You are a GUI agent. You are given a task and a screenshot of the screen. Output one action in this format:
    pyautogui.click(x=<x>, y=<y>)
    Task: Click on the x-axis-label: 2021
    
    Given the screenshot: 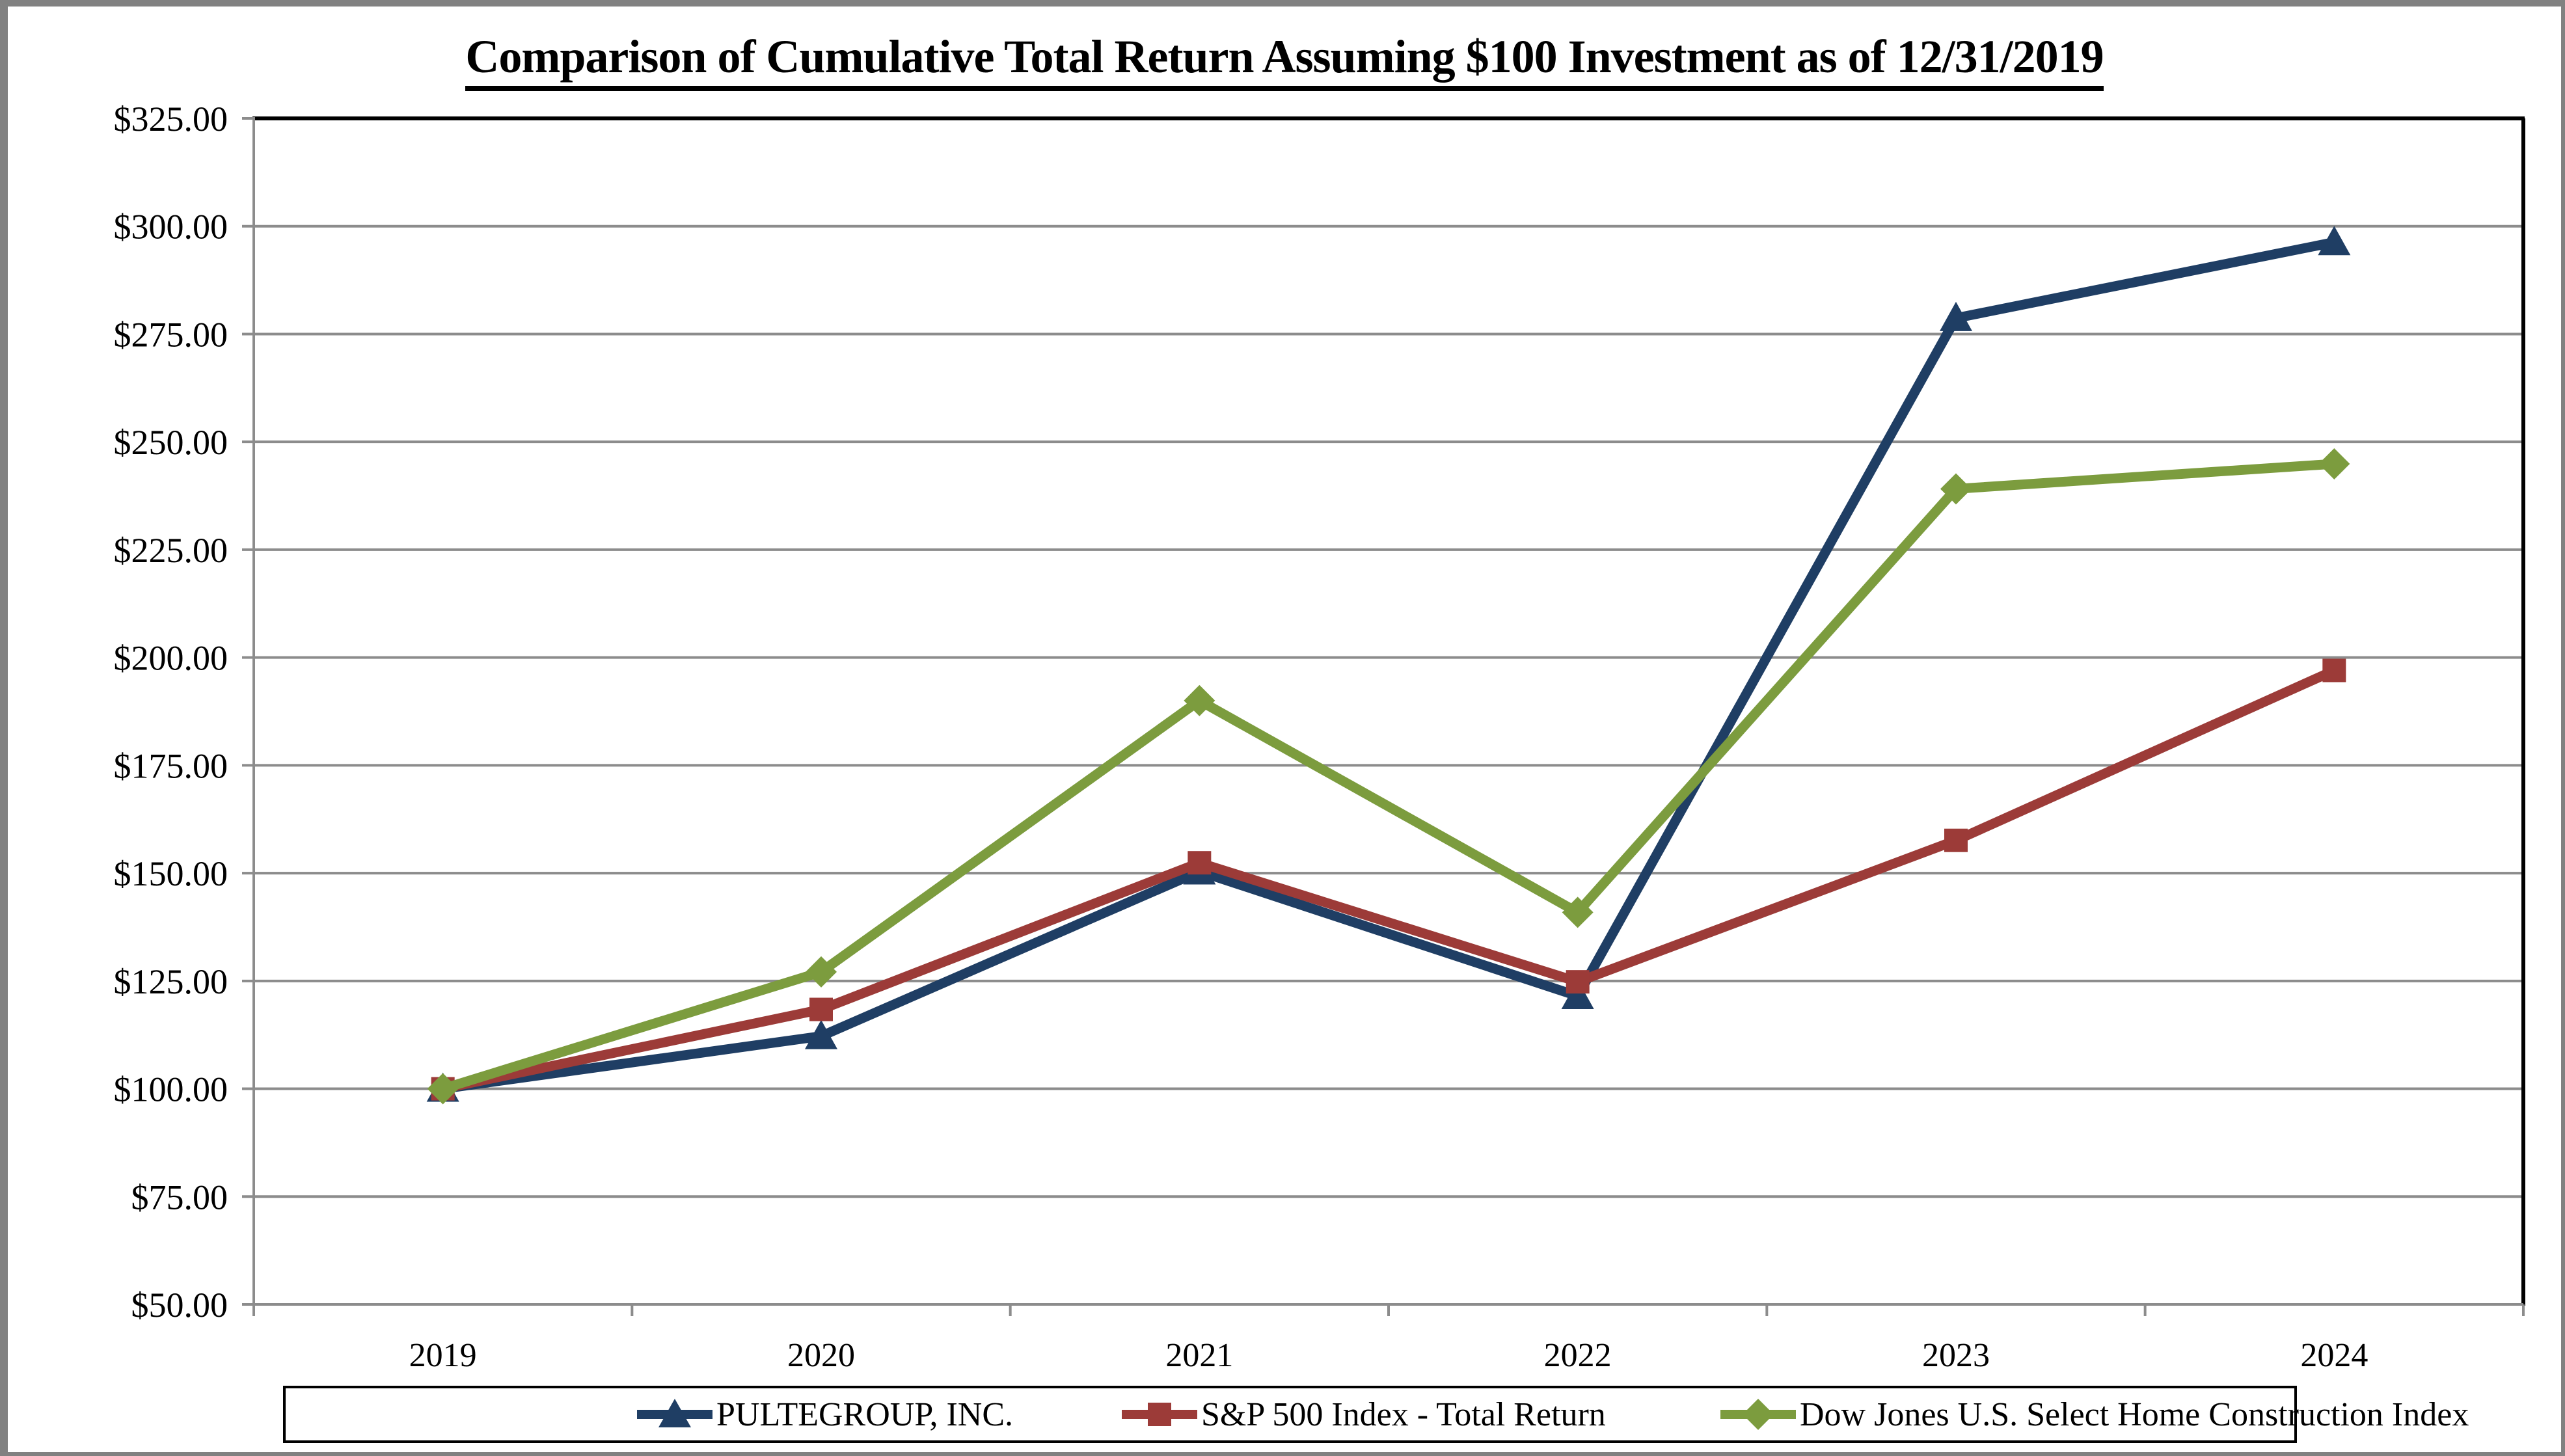 What is the action you would take?
    pyautogui.click(x=1199, y=1355)
    